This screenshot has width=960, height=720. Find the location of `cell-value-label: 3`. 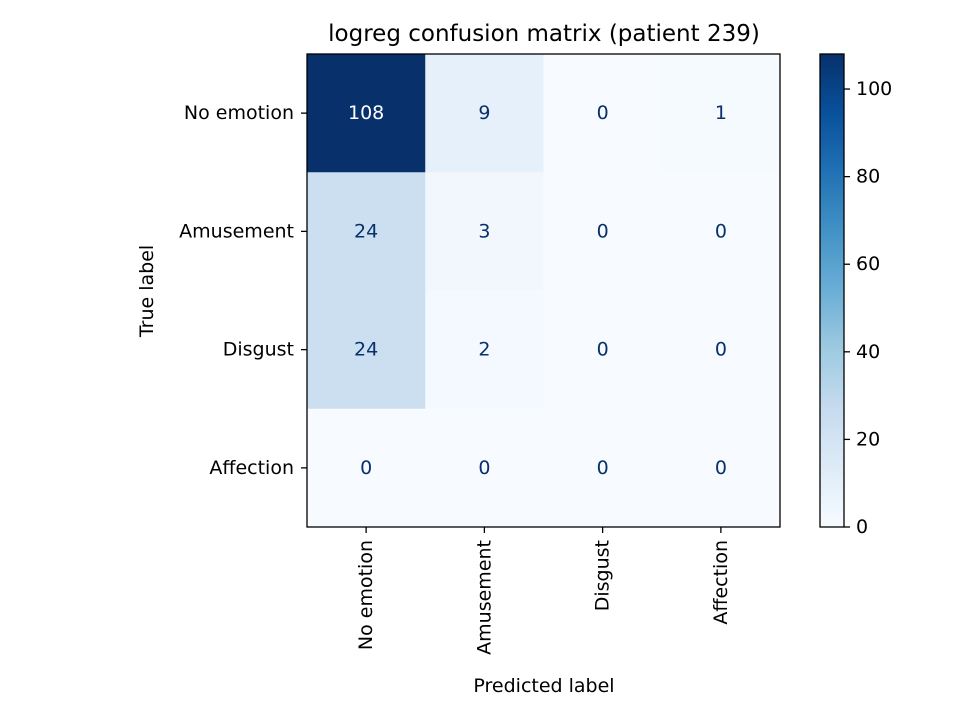

cell-value-label: 3 is located at coordinates (484, 231).